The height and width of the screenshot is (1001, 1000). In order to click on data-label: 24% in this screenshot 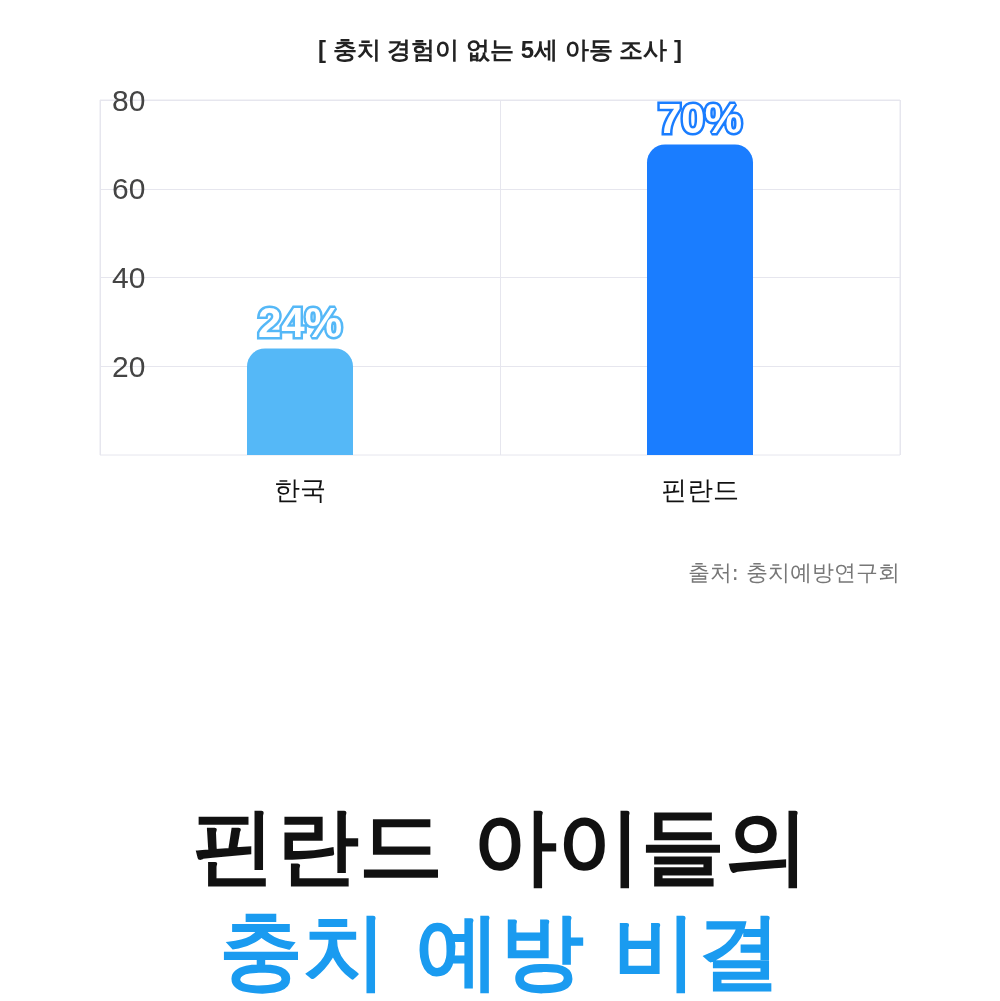, I will do `click(300, 322)`.